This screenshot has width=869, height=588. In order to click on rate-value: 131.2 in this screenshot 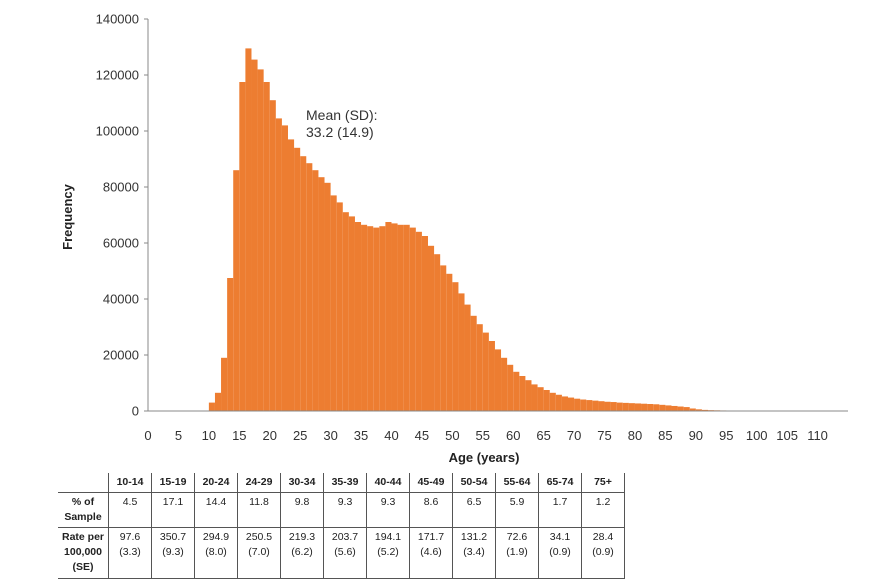, I will do `click(474, 537)`.